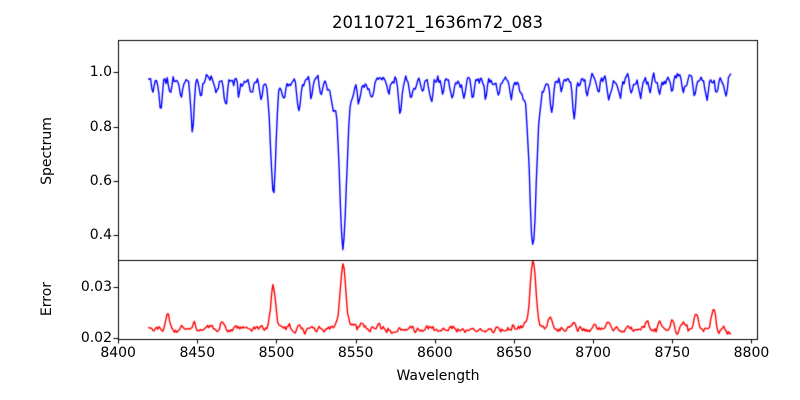 This screenshot has height=400, width=800. What do you see at coordinates (751, 353) in the screenshot?
I see `x-tick-label: 8800` at bounding box center [751, 353].